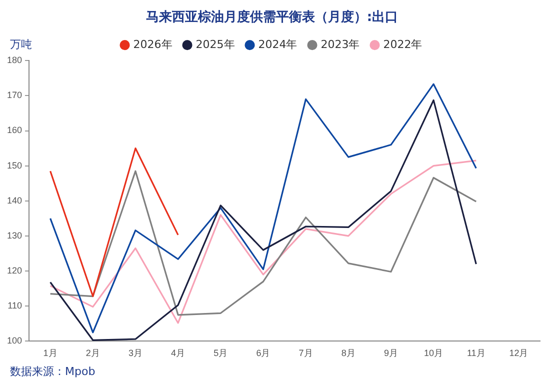 Image resolution: width=550 pixels, height=385 pixels. I want to click on legend-label: 2026年, so click(152, 44).